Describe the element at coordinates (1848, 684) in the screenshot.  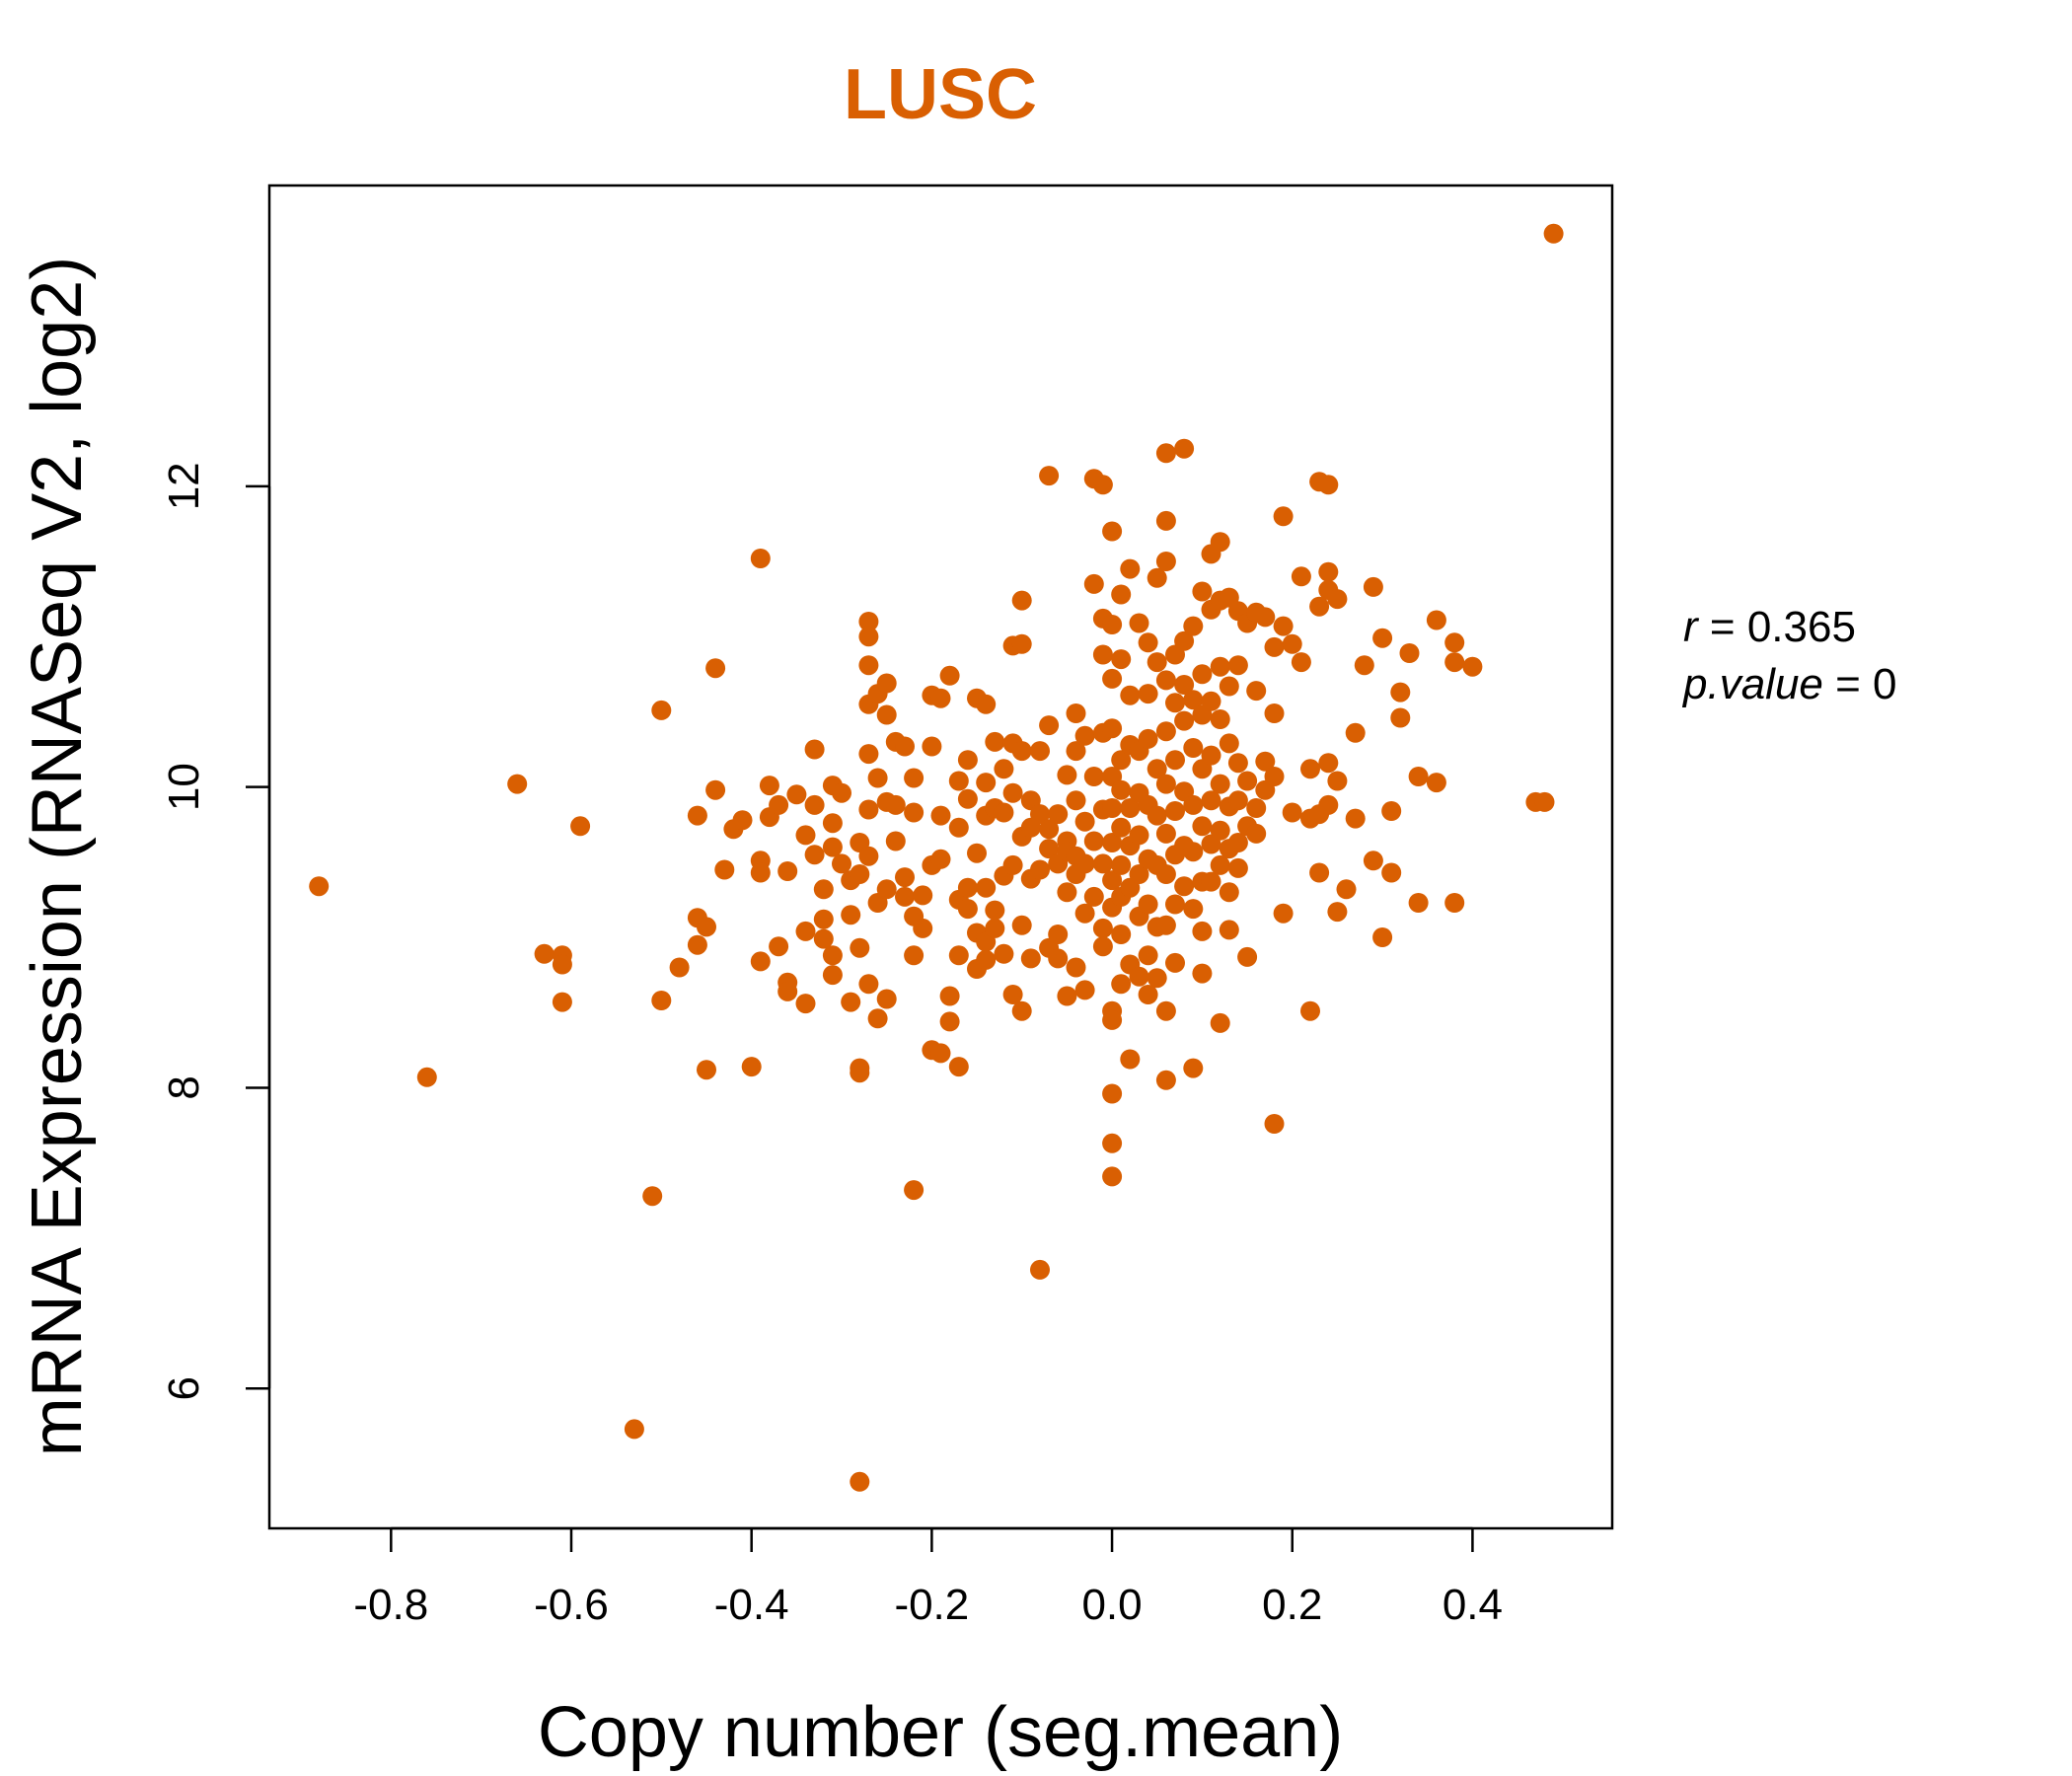
I see `p-equals: =` at that location.